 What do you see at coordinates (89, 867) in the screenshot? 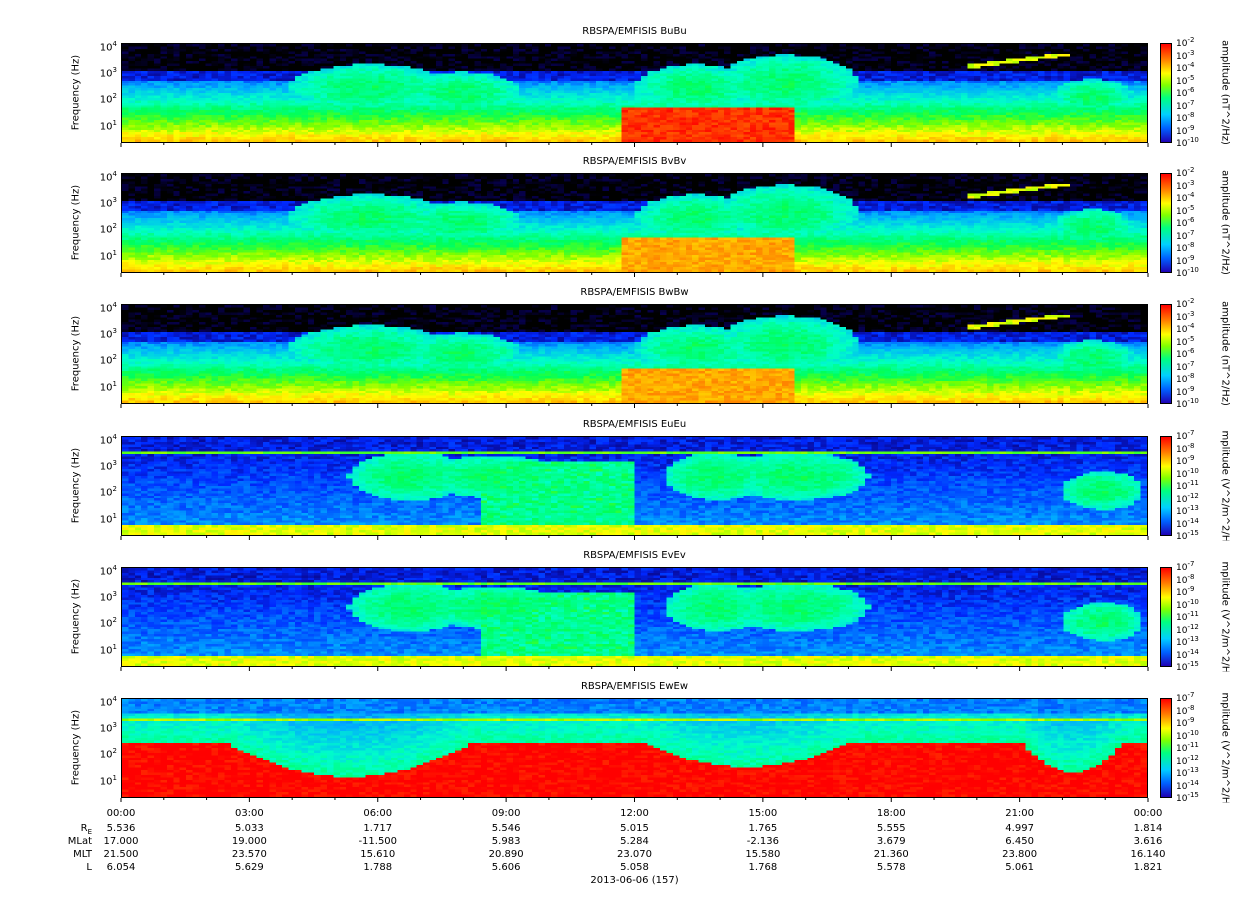
I see `ephemeris-label: L` at bounding box center [89, 867].